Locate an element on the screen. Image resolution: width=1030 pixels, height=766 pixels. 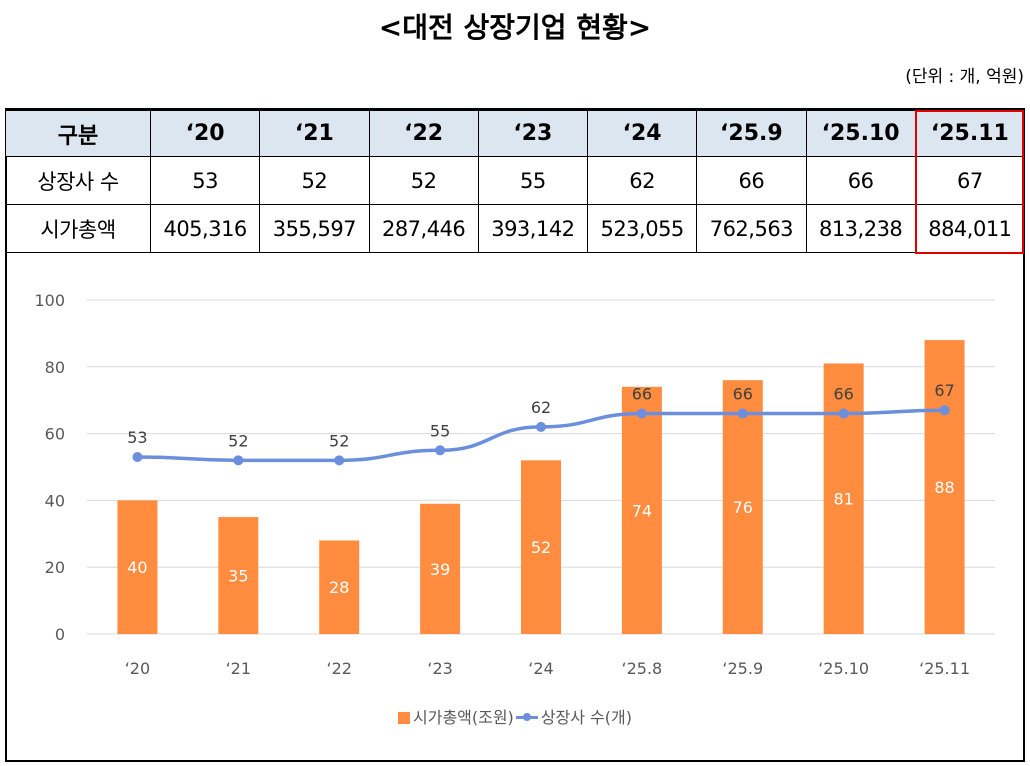
table-cell: 393,142 is located at coordinates (533, 228).